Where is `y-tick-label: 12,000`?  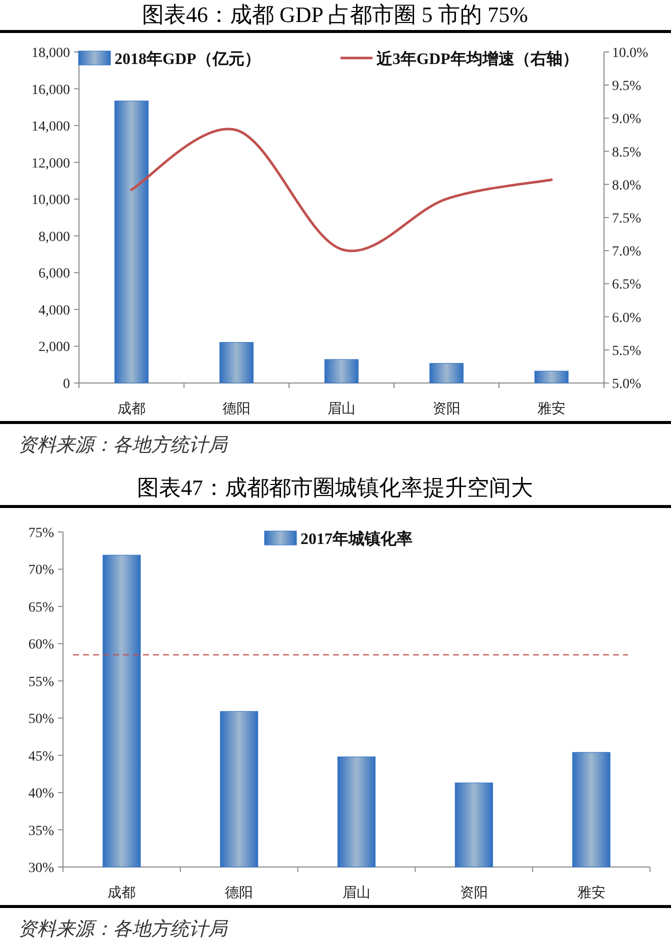 y-tick-label: 12,000 is located at coordinates (51, 164).